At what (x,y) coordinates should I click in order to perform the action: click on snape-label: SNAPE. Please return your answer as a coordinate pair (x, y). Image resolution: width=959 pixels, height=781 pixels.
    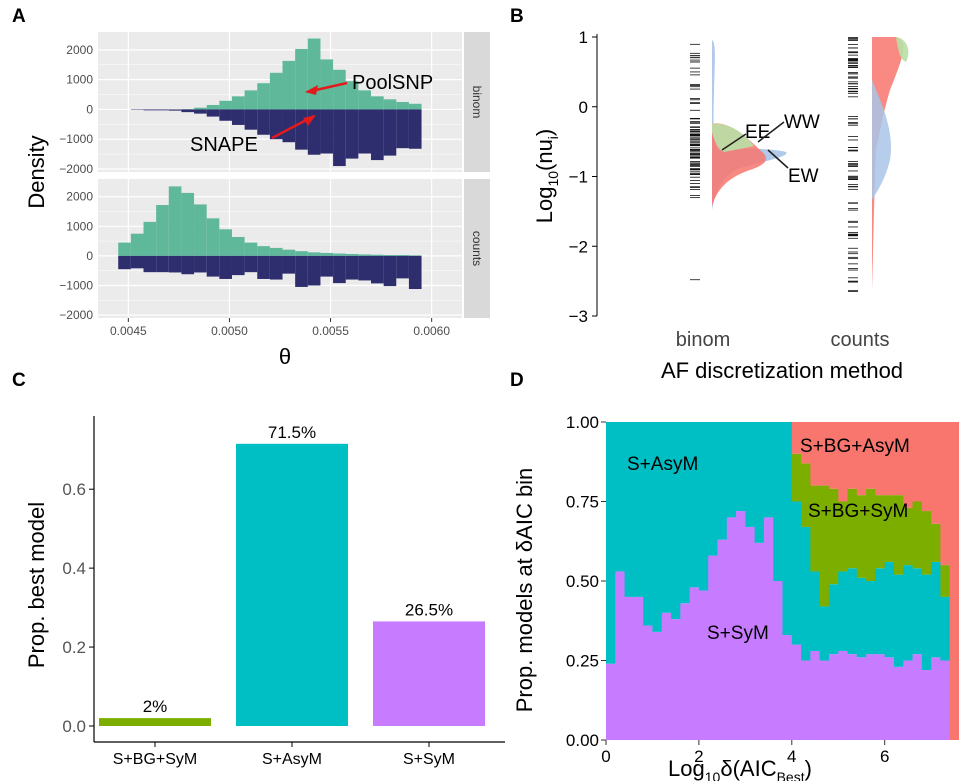
    Looking at the image, I should click on (224, 145).